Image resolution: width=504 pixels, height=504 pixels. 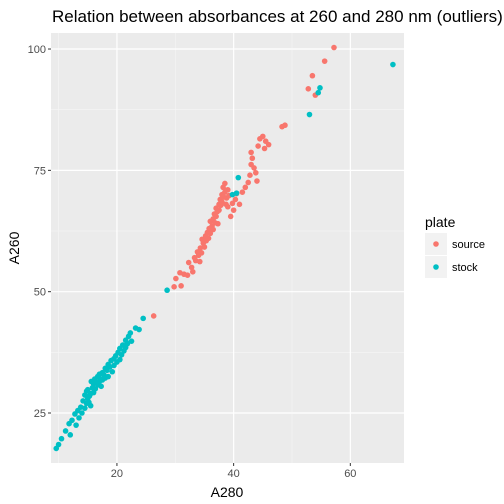 I want to click on legend-title: plate, so click(x=440, y=222).